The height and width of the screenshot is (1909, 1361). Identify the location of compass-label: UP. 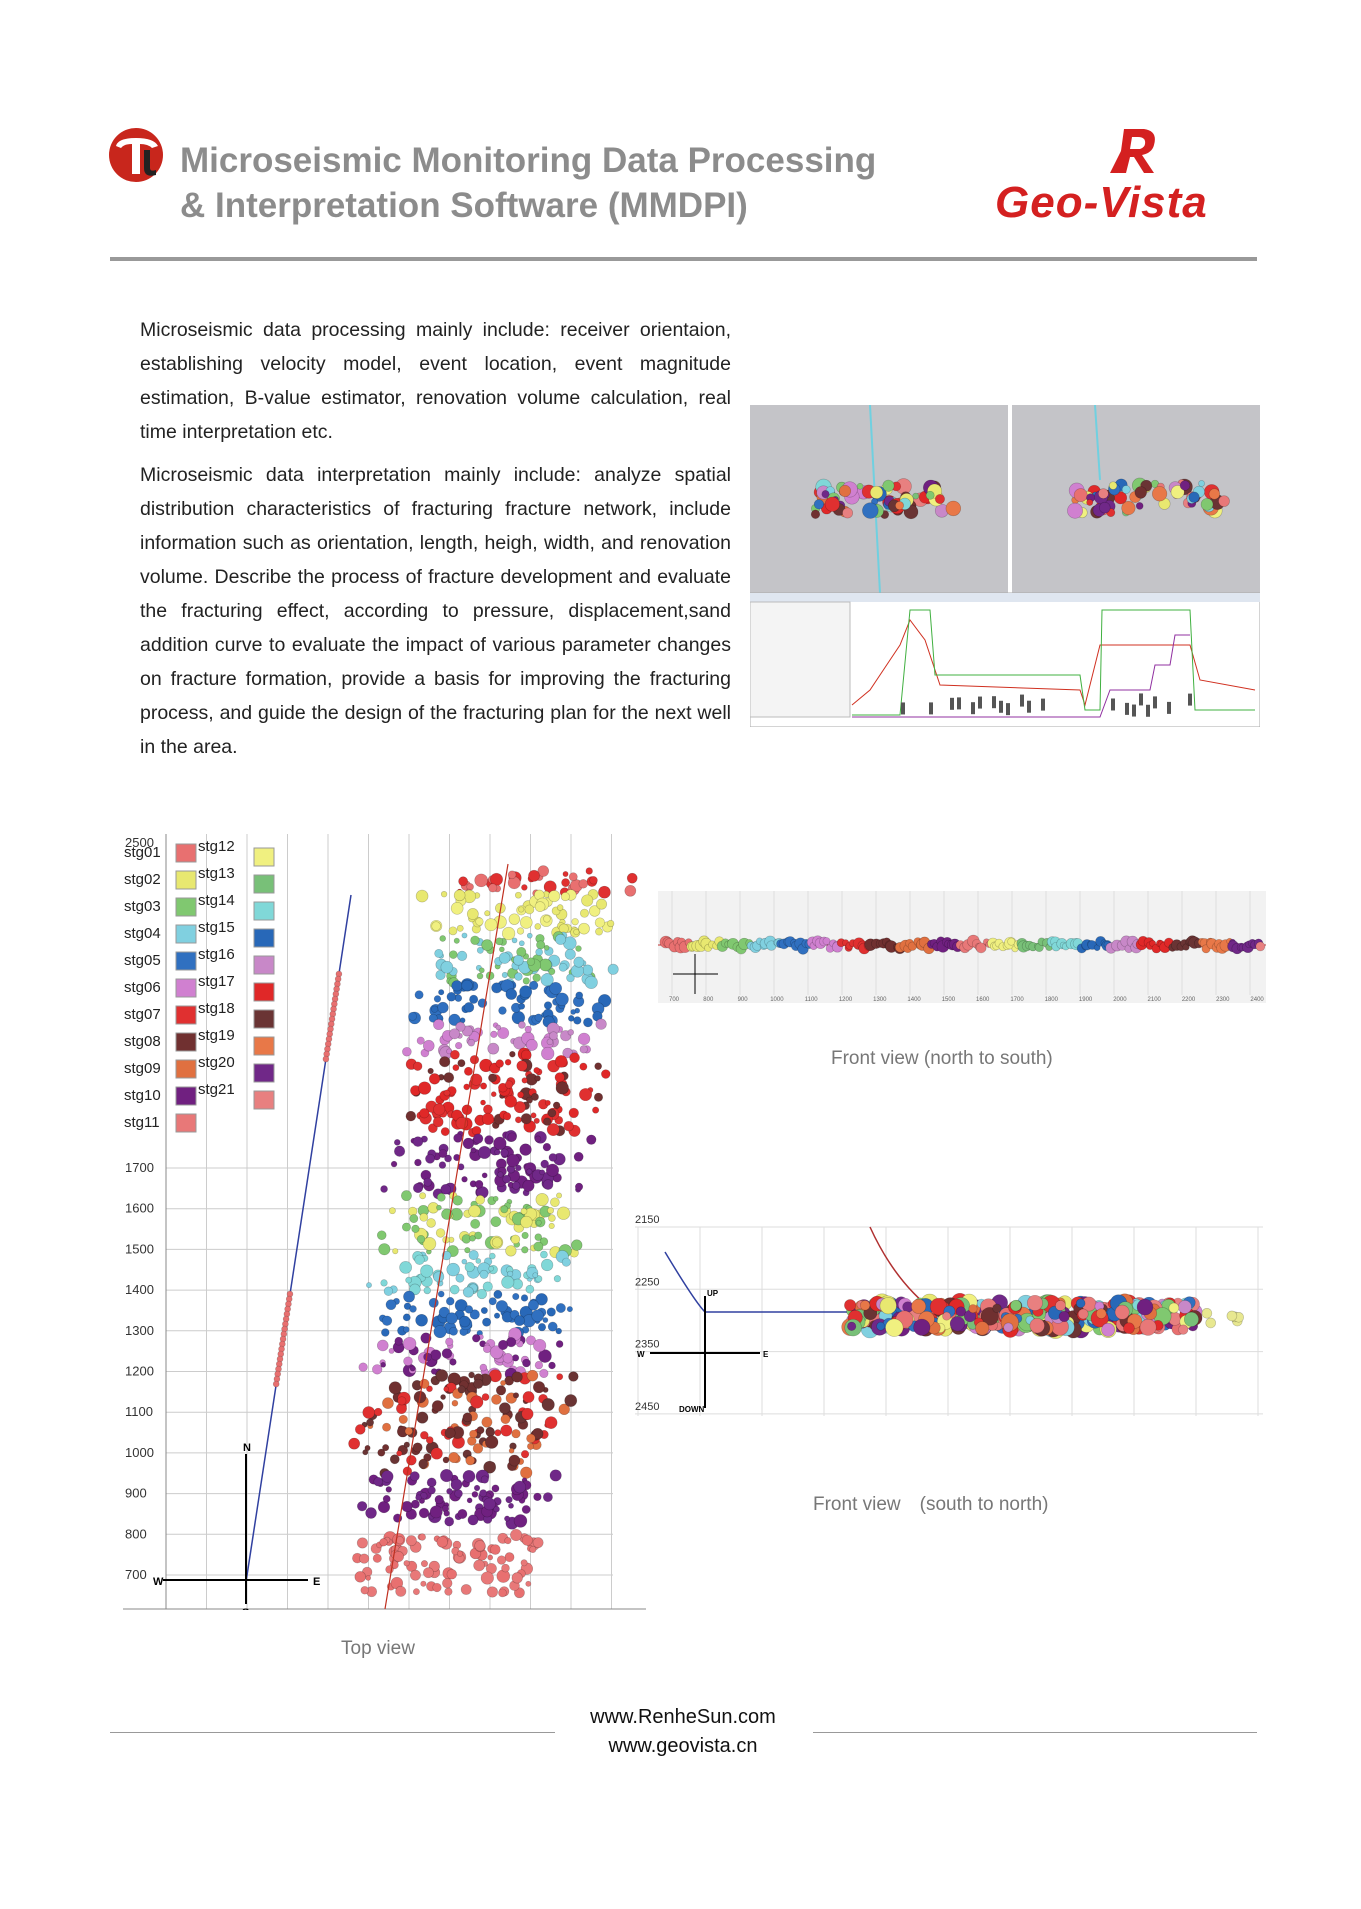
(713, 1293).